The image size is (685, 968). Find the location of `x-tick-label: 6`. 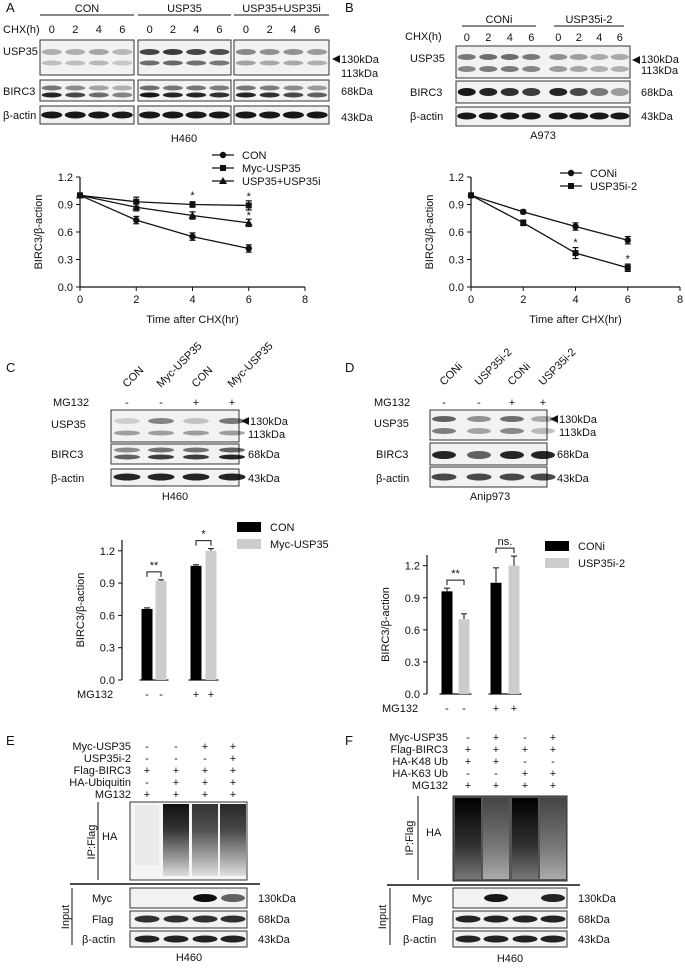

x-tick-label: 6 is located at coordinates (249, 300).